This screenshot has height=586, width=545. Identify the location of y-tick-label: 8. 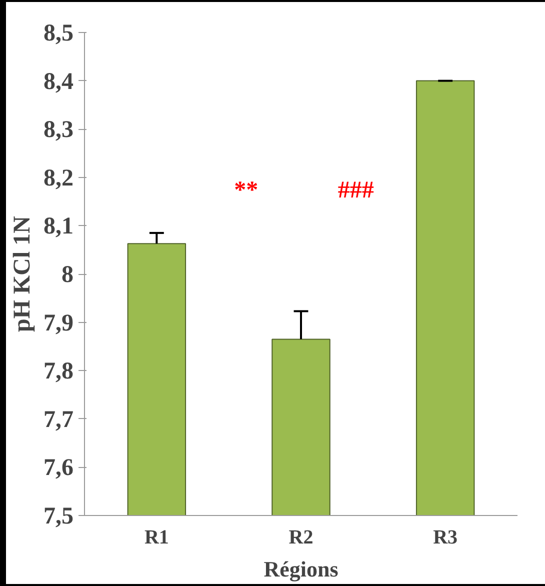
(68, 275).